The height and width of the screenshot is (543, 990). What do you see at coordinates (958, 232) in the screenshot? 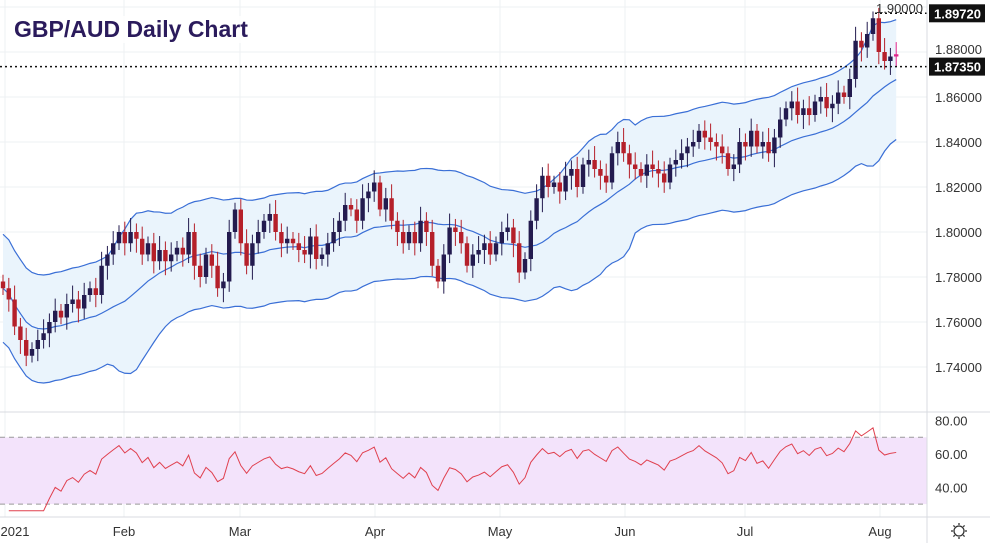
I see `price-tick-label: 1.80000` at bounding box center [958, 232].